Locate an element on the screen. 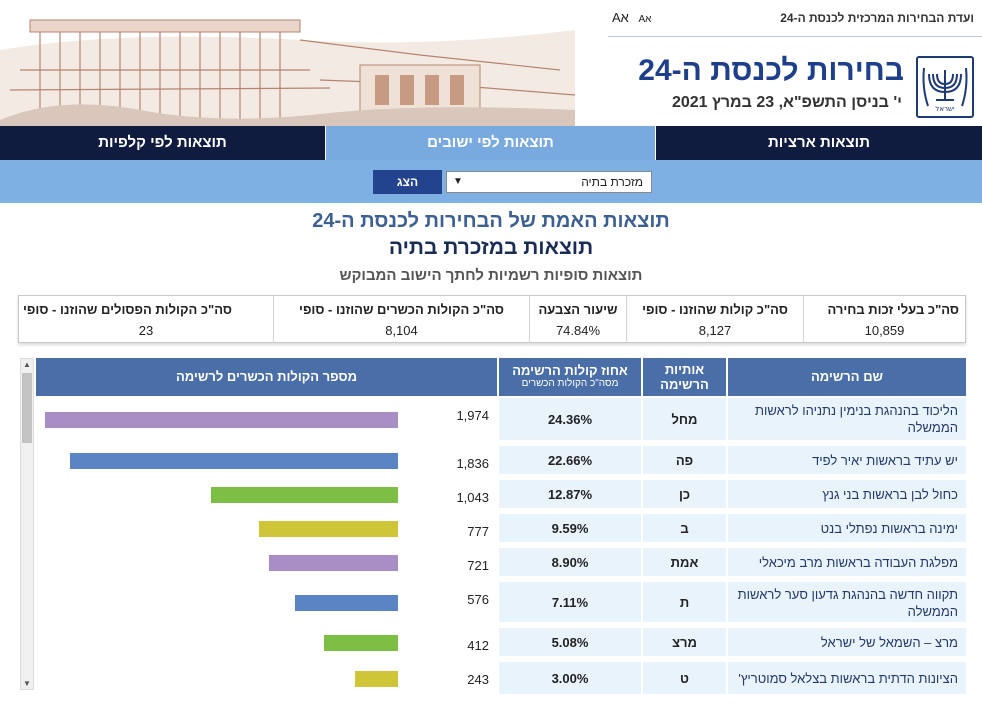 The width and height of the screenshot is (982, 704). header-list-percent: אחוז קולות הרשימה מסה"כ הקולות הכשרים is located at coordinates (570, 377).